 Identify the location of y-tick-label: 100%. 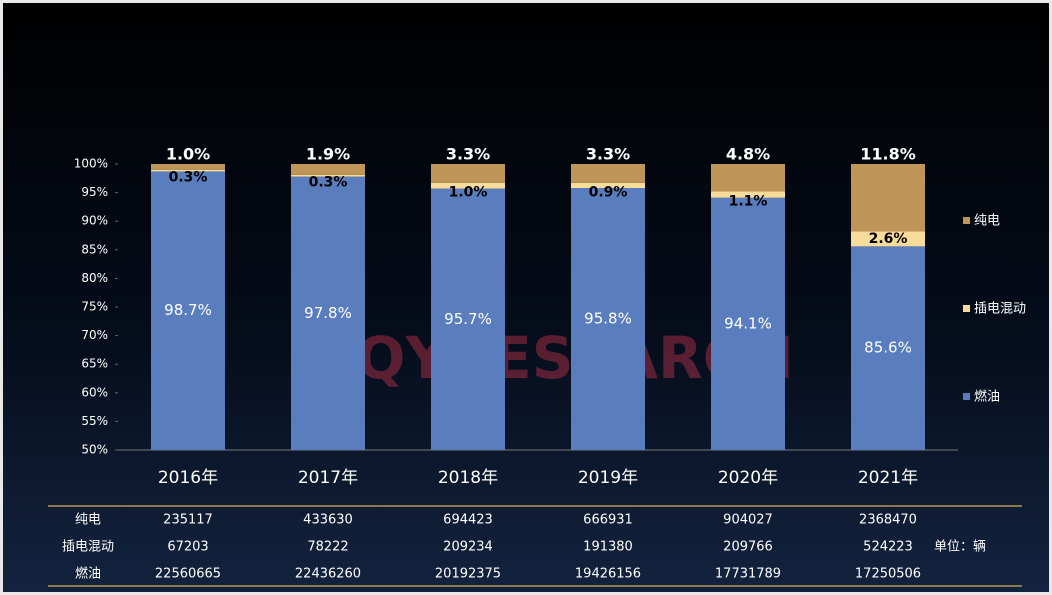
(91, 164).